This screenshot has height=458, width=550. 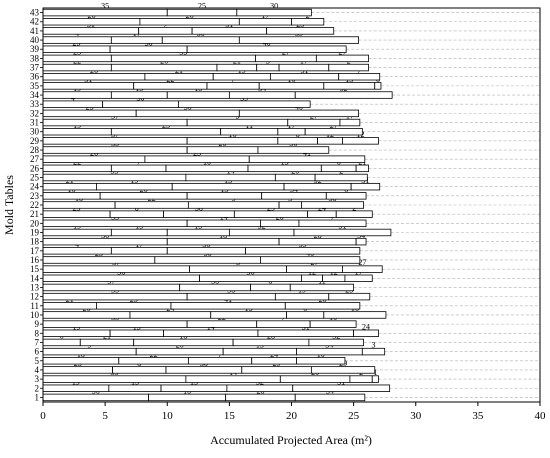 I want to click on y-tick-label: 24, so click(x=35, y=187).